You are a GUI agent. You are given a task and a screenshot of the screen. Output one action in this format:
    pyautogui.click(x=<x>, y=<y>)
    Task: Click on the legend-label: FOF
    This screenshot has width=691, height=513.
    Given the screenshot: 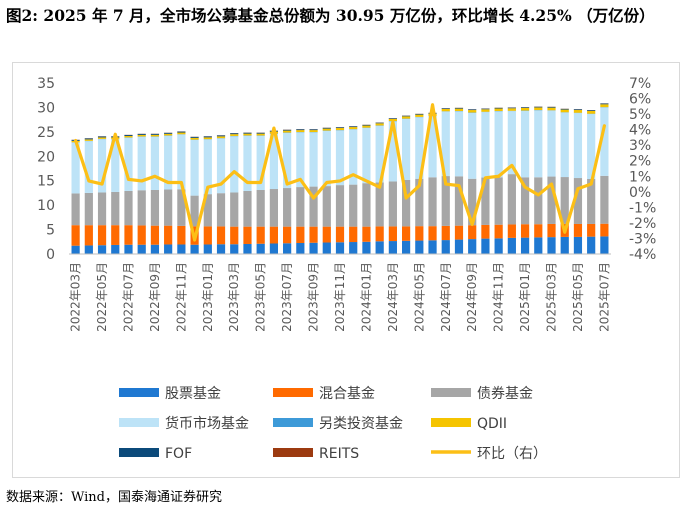 What is the action you would take?
    pyautogui.click(x=178, y=454)
    